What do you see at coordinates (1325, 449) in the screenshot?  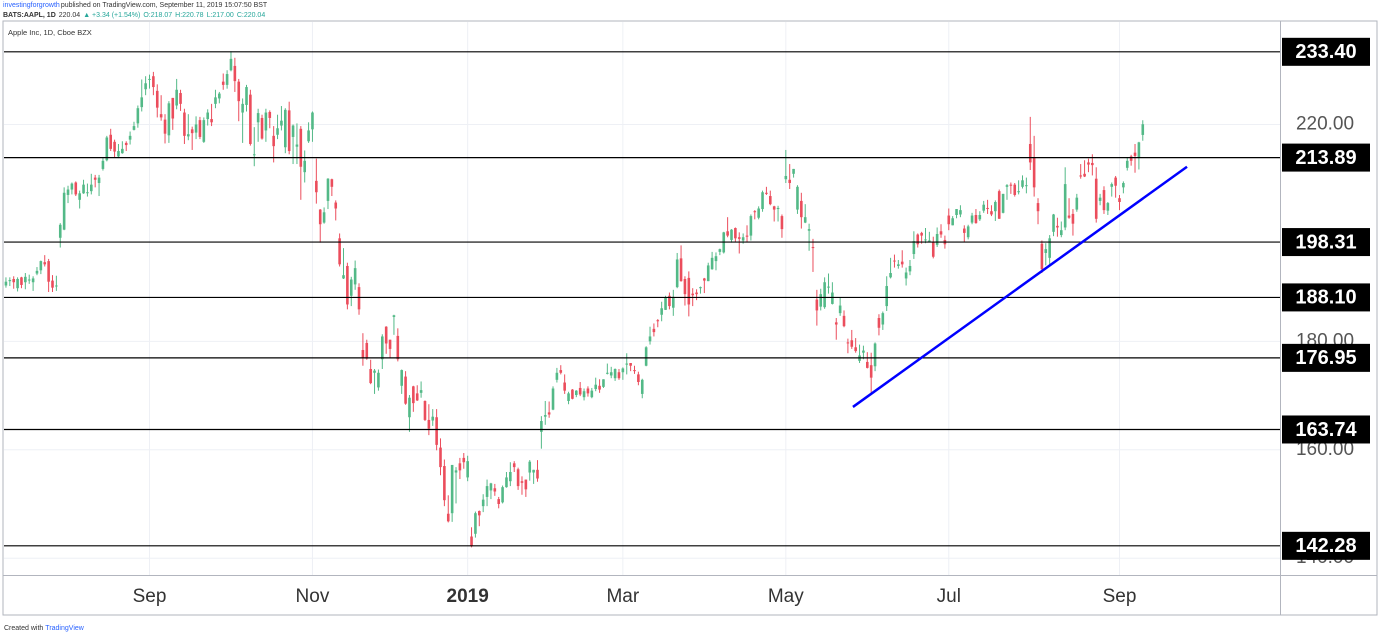 I see `y-tick-label: 160.00` at bounding box center [1325, 449].